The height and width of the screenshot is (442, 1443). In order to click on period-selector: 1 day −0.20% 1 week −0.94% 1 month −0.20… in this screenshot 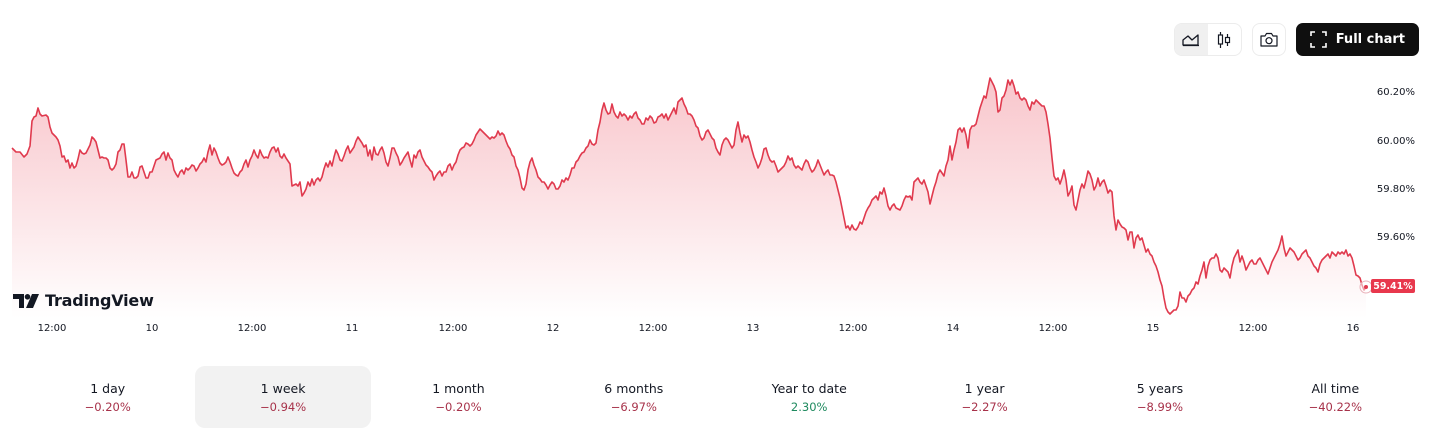, I will do `click(721, 397)`.